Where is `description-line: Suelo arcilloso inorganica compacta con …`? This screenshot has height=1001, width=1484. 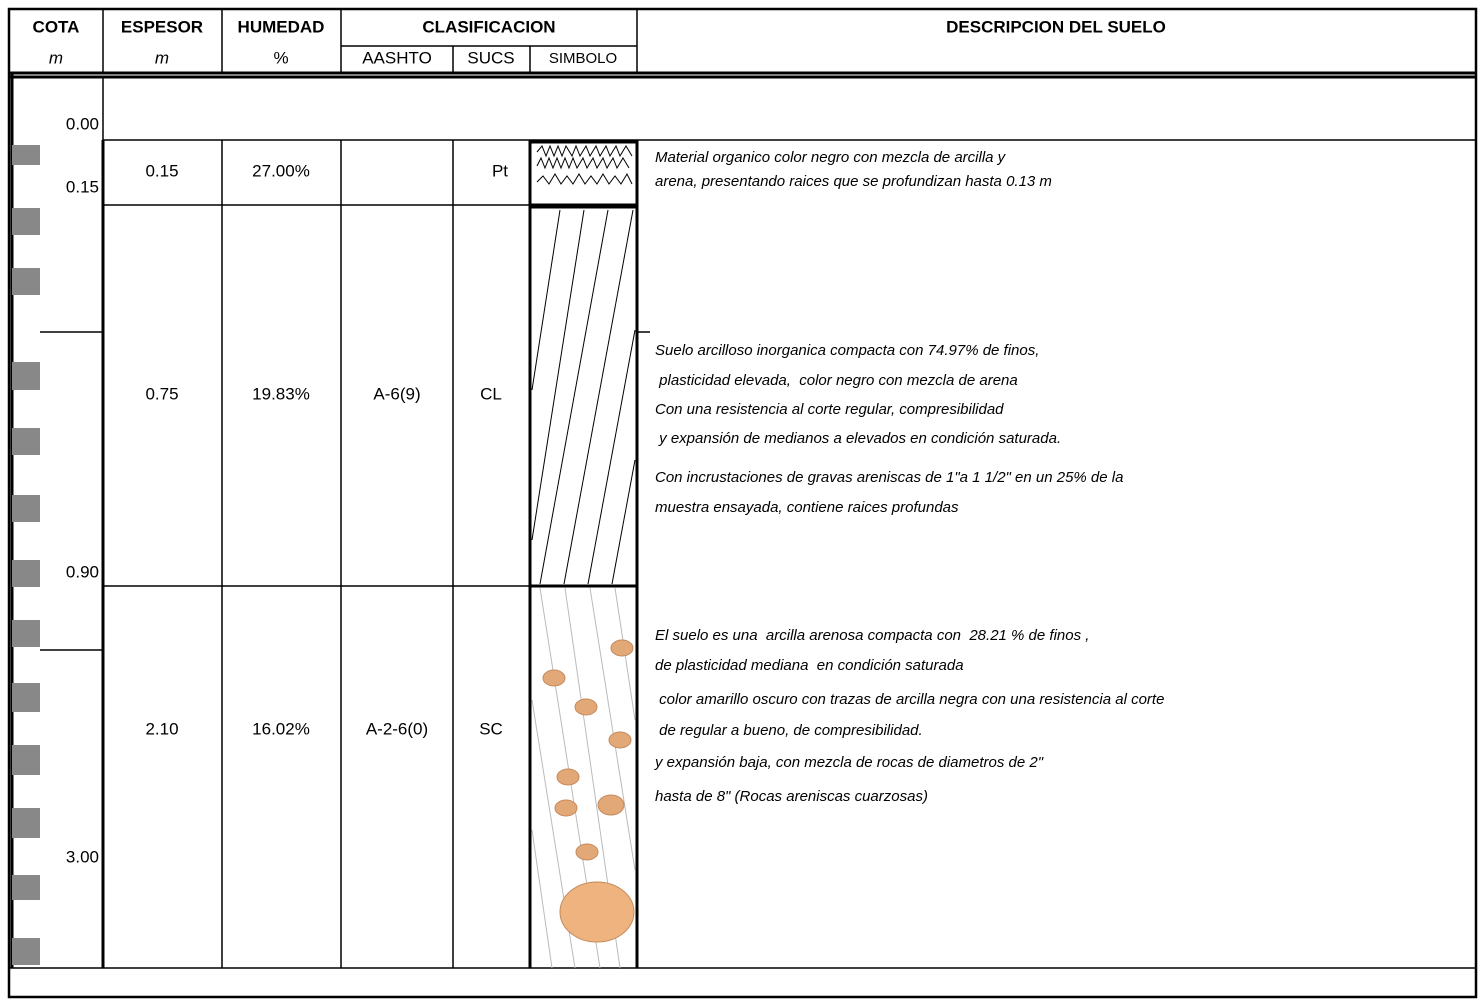
description-line: Suelo arcilloso inorganica compacta con … is located at coordinates (847, 350).